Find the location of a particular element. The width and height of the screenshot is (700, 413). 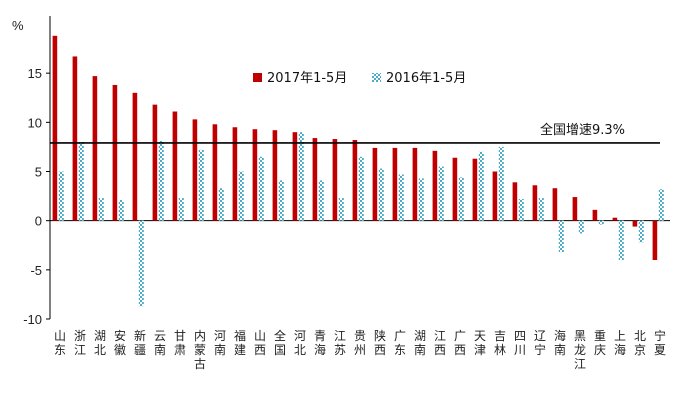

bar-2016-吉林 is located at coordinates (501, 183).